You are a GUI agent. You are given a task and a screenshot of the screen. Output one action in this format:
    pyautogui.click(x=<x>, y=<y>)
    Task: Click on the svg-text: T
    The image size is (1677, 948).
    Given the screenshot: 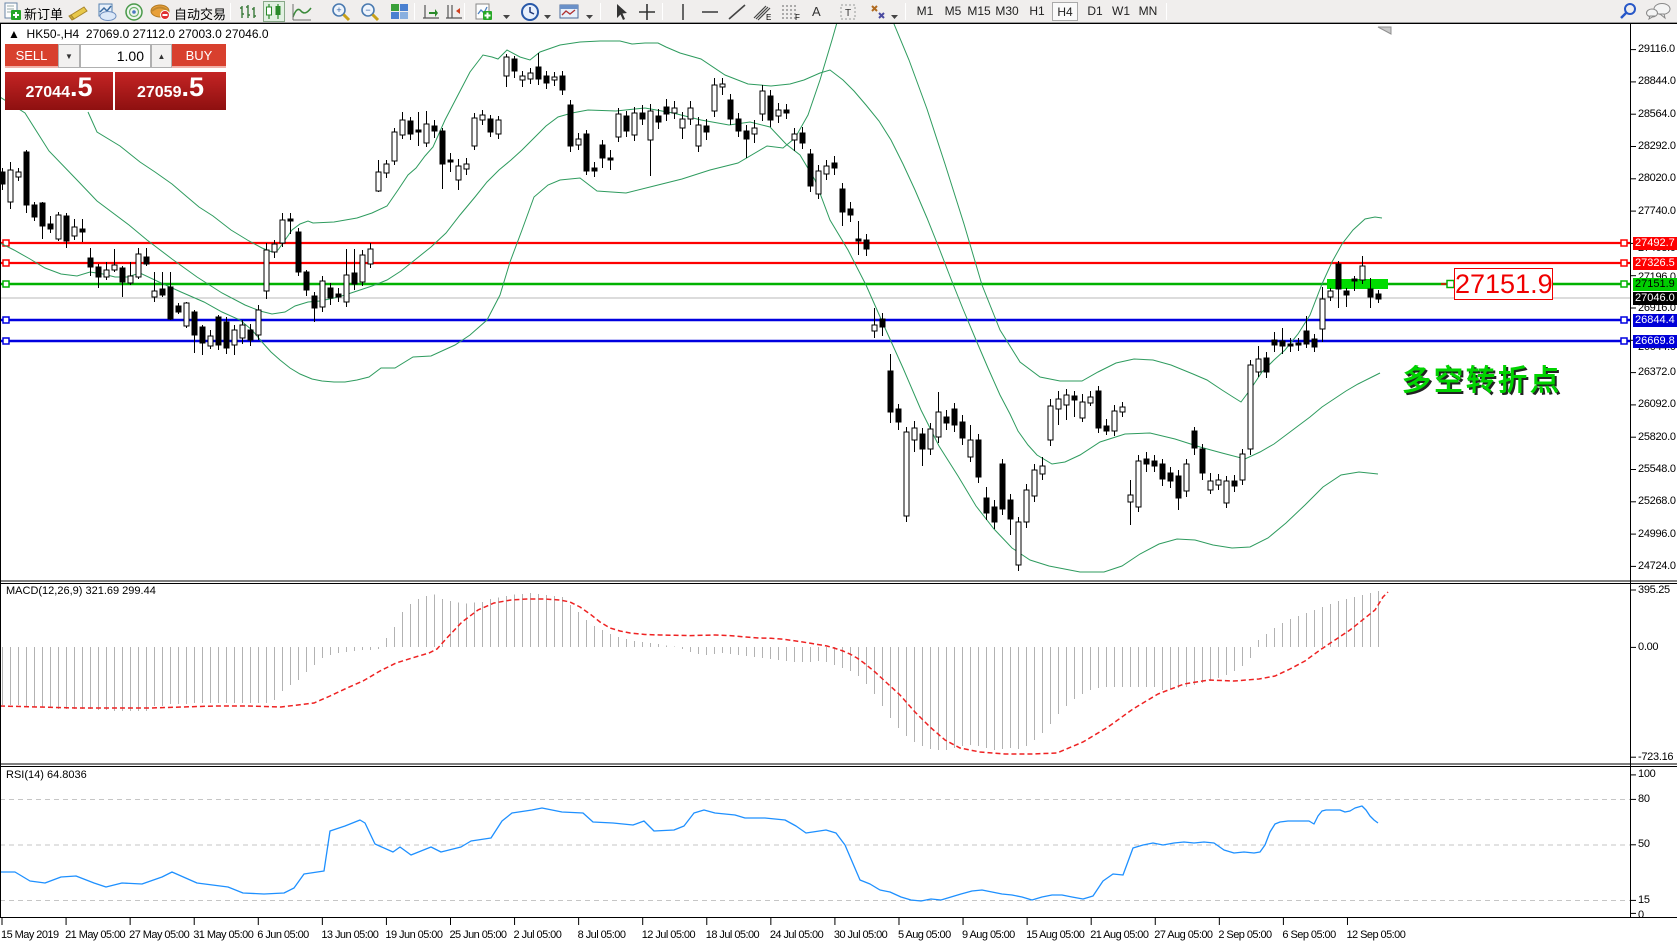 What is the action you would take?
    pyautogui.click(x=848, y=13)
    